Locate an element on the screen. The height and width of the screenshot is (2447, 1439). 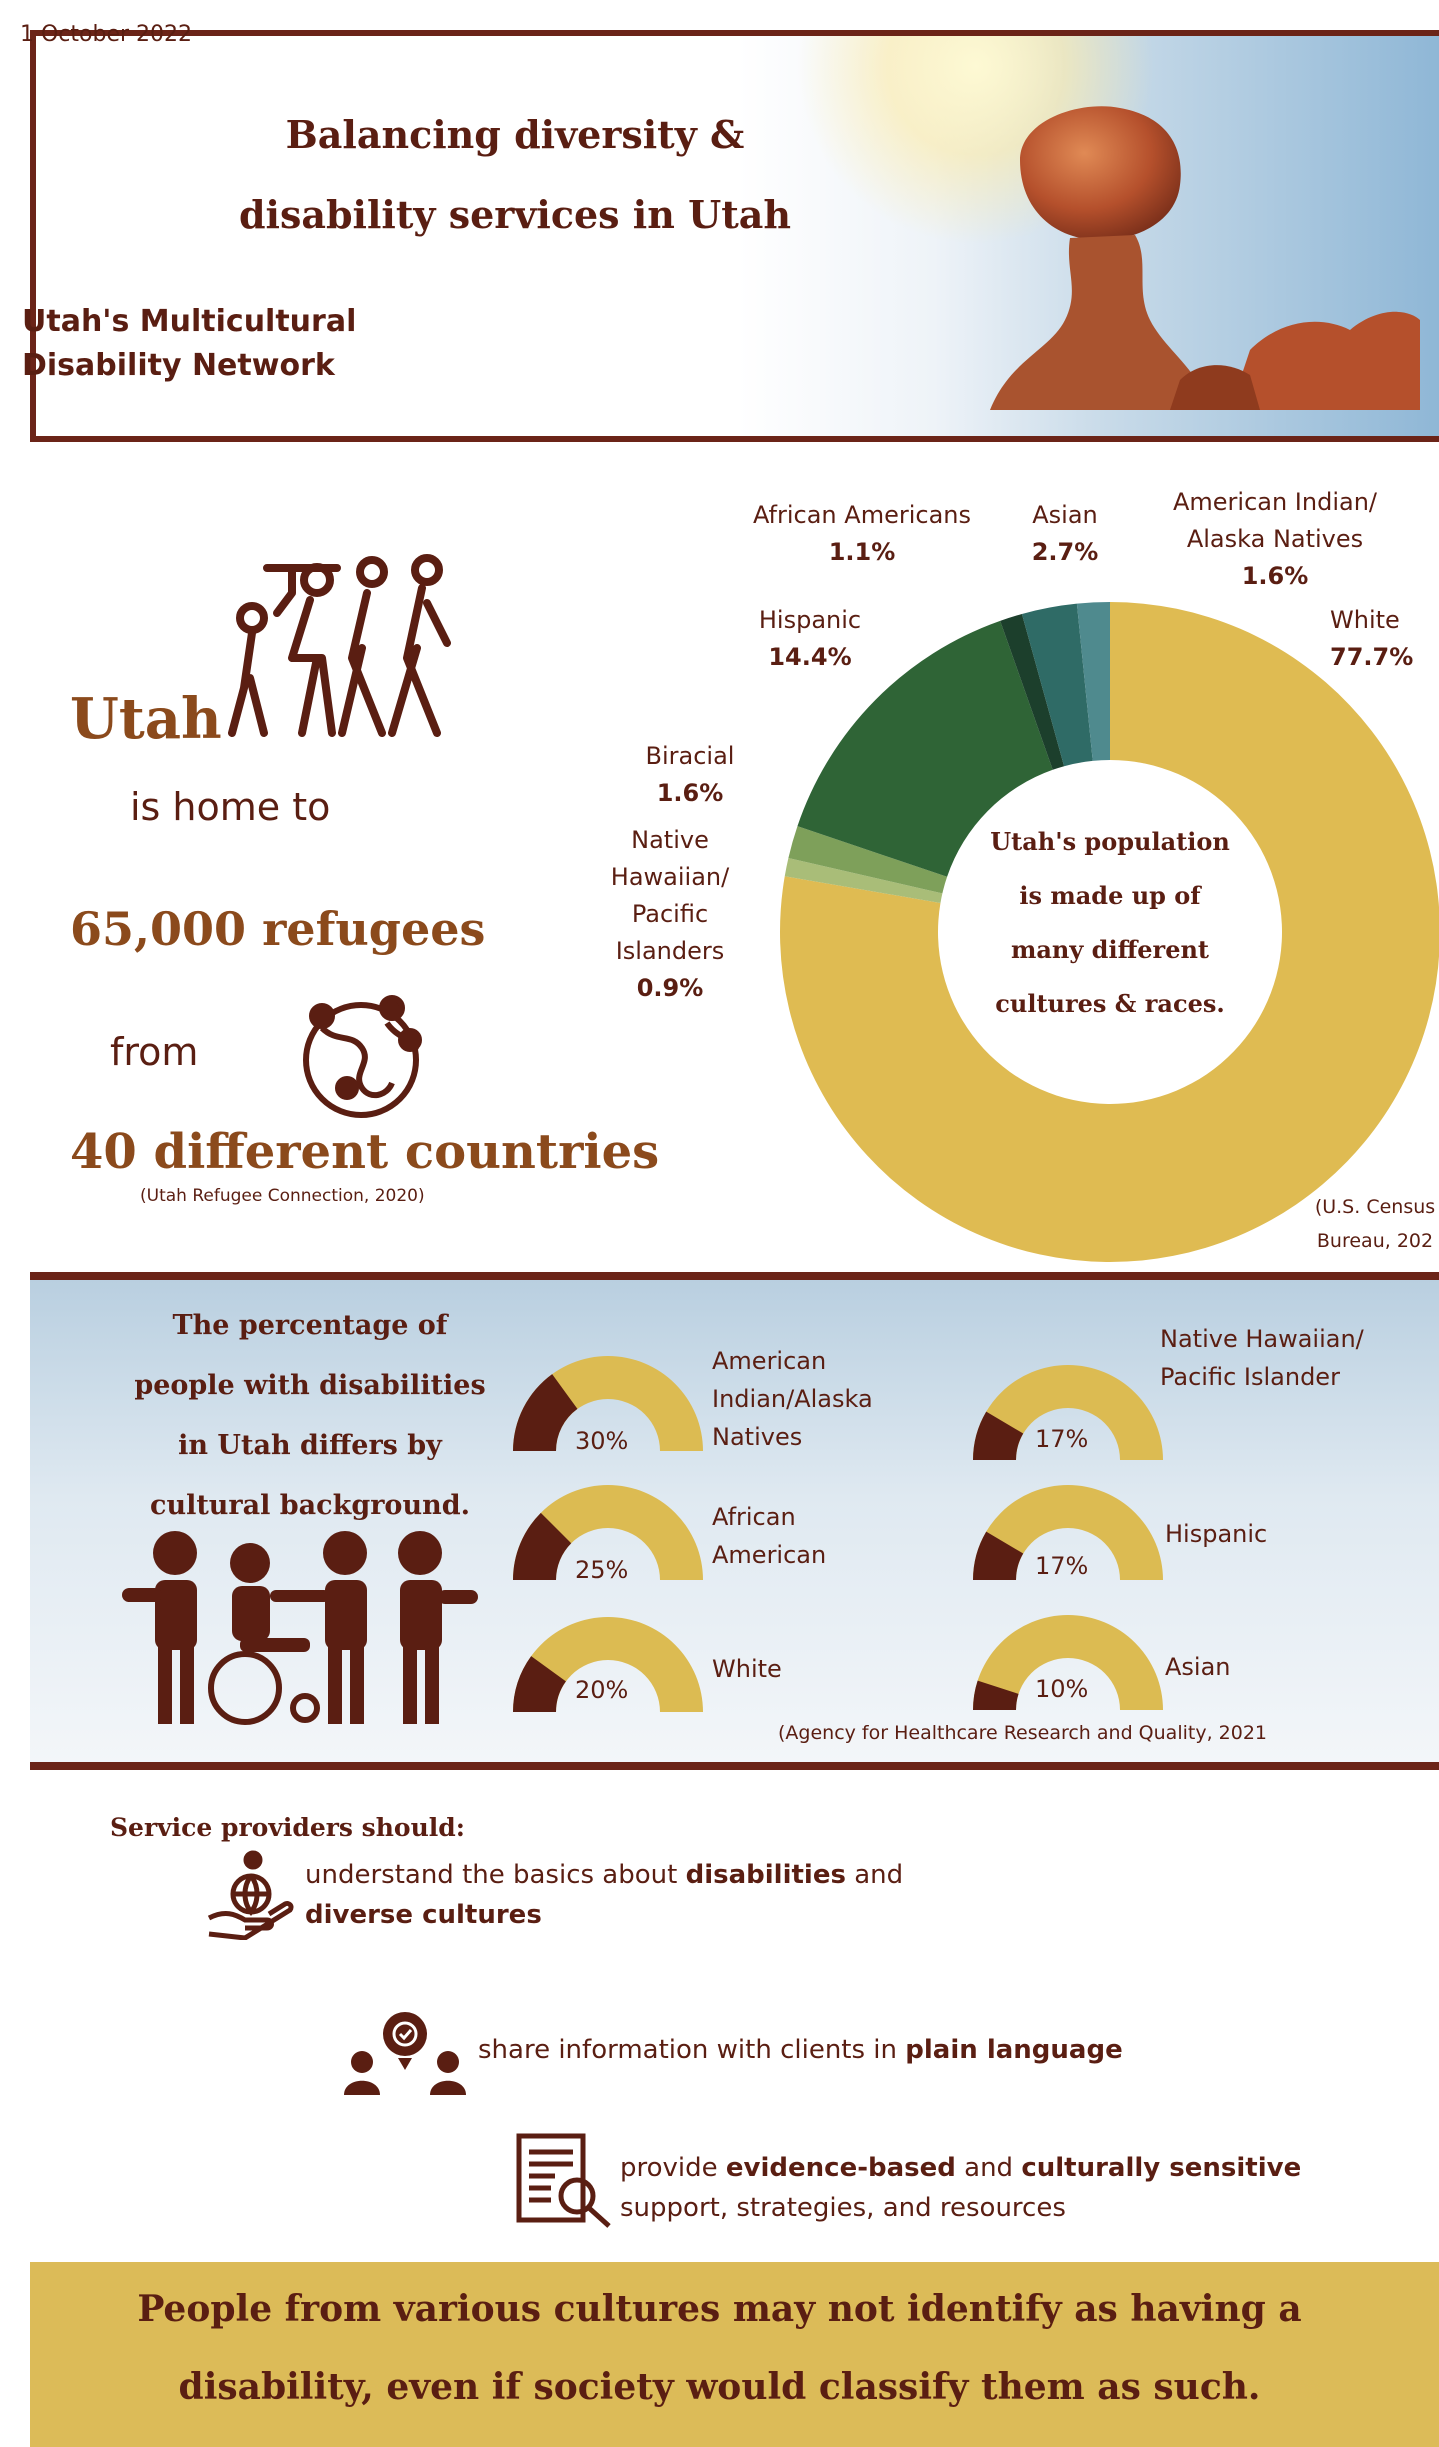
organization-name-line1: Utah's Multicultural is located at coordinates (189, 321).